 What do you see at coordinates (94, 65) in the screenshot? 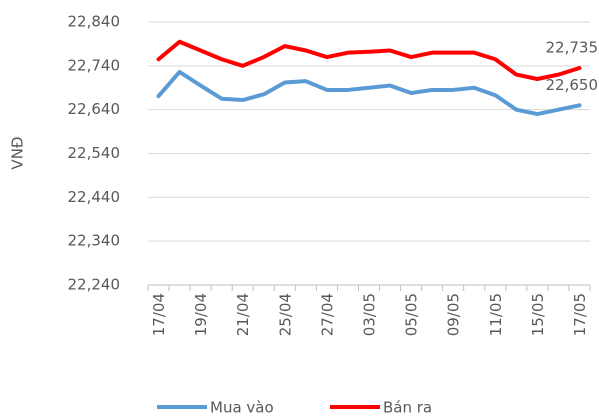
I see `y-tick-label: 22,740` at bounding box center [94, 65].